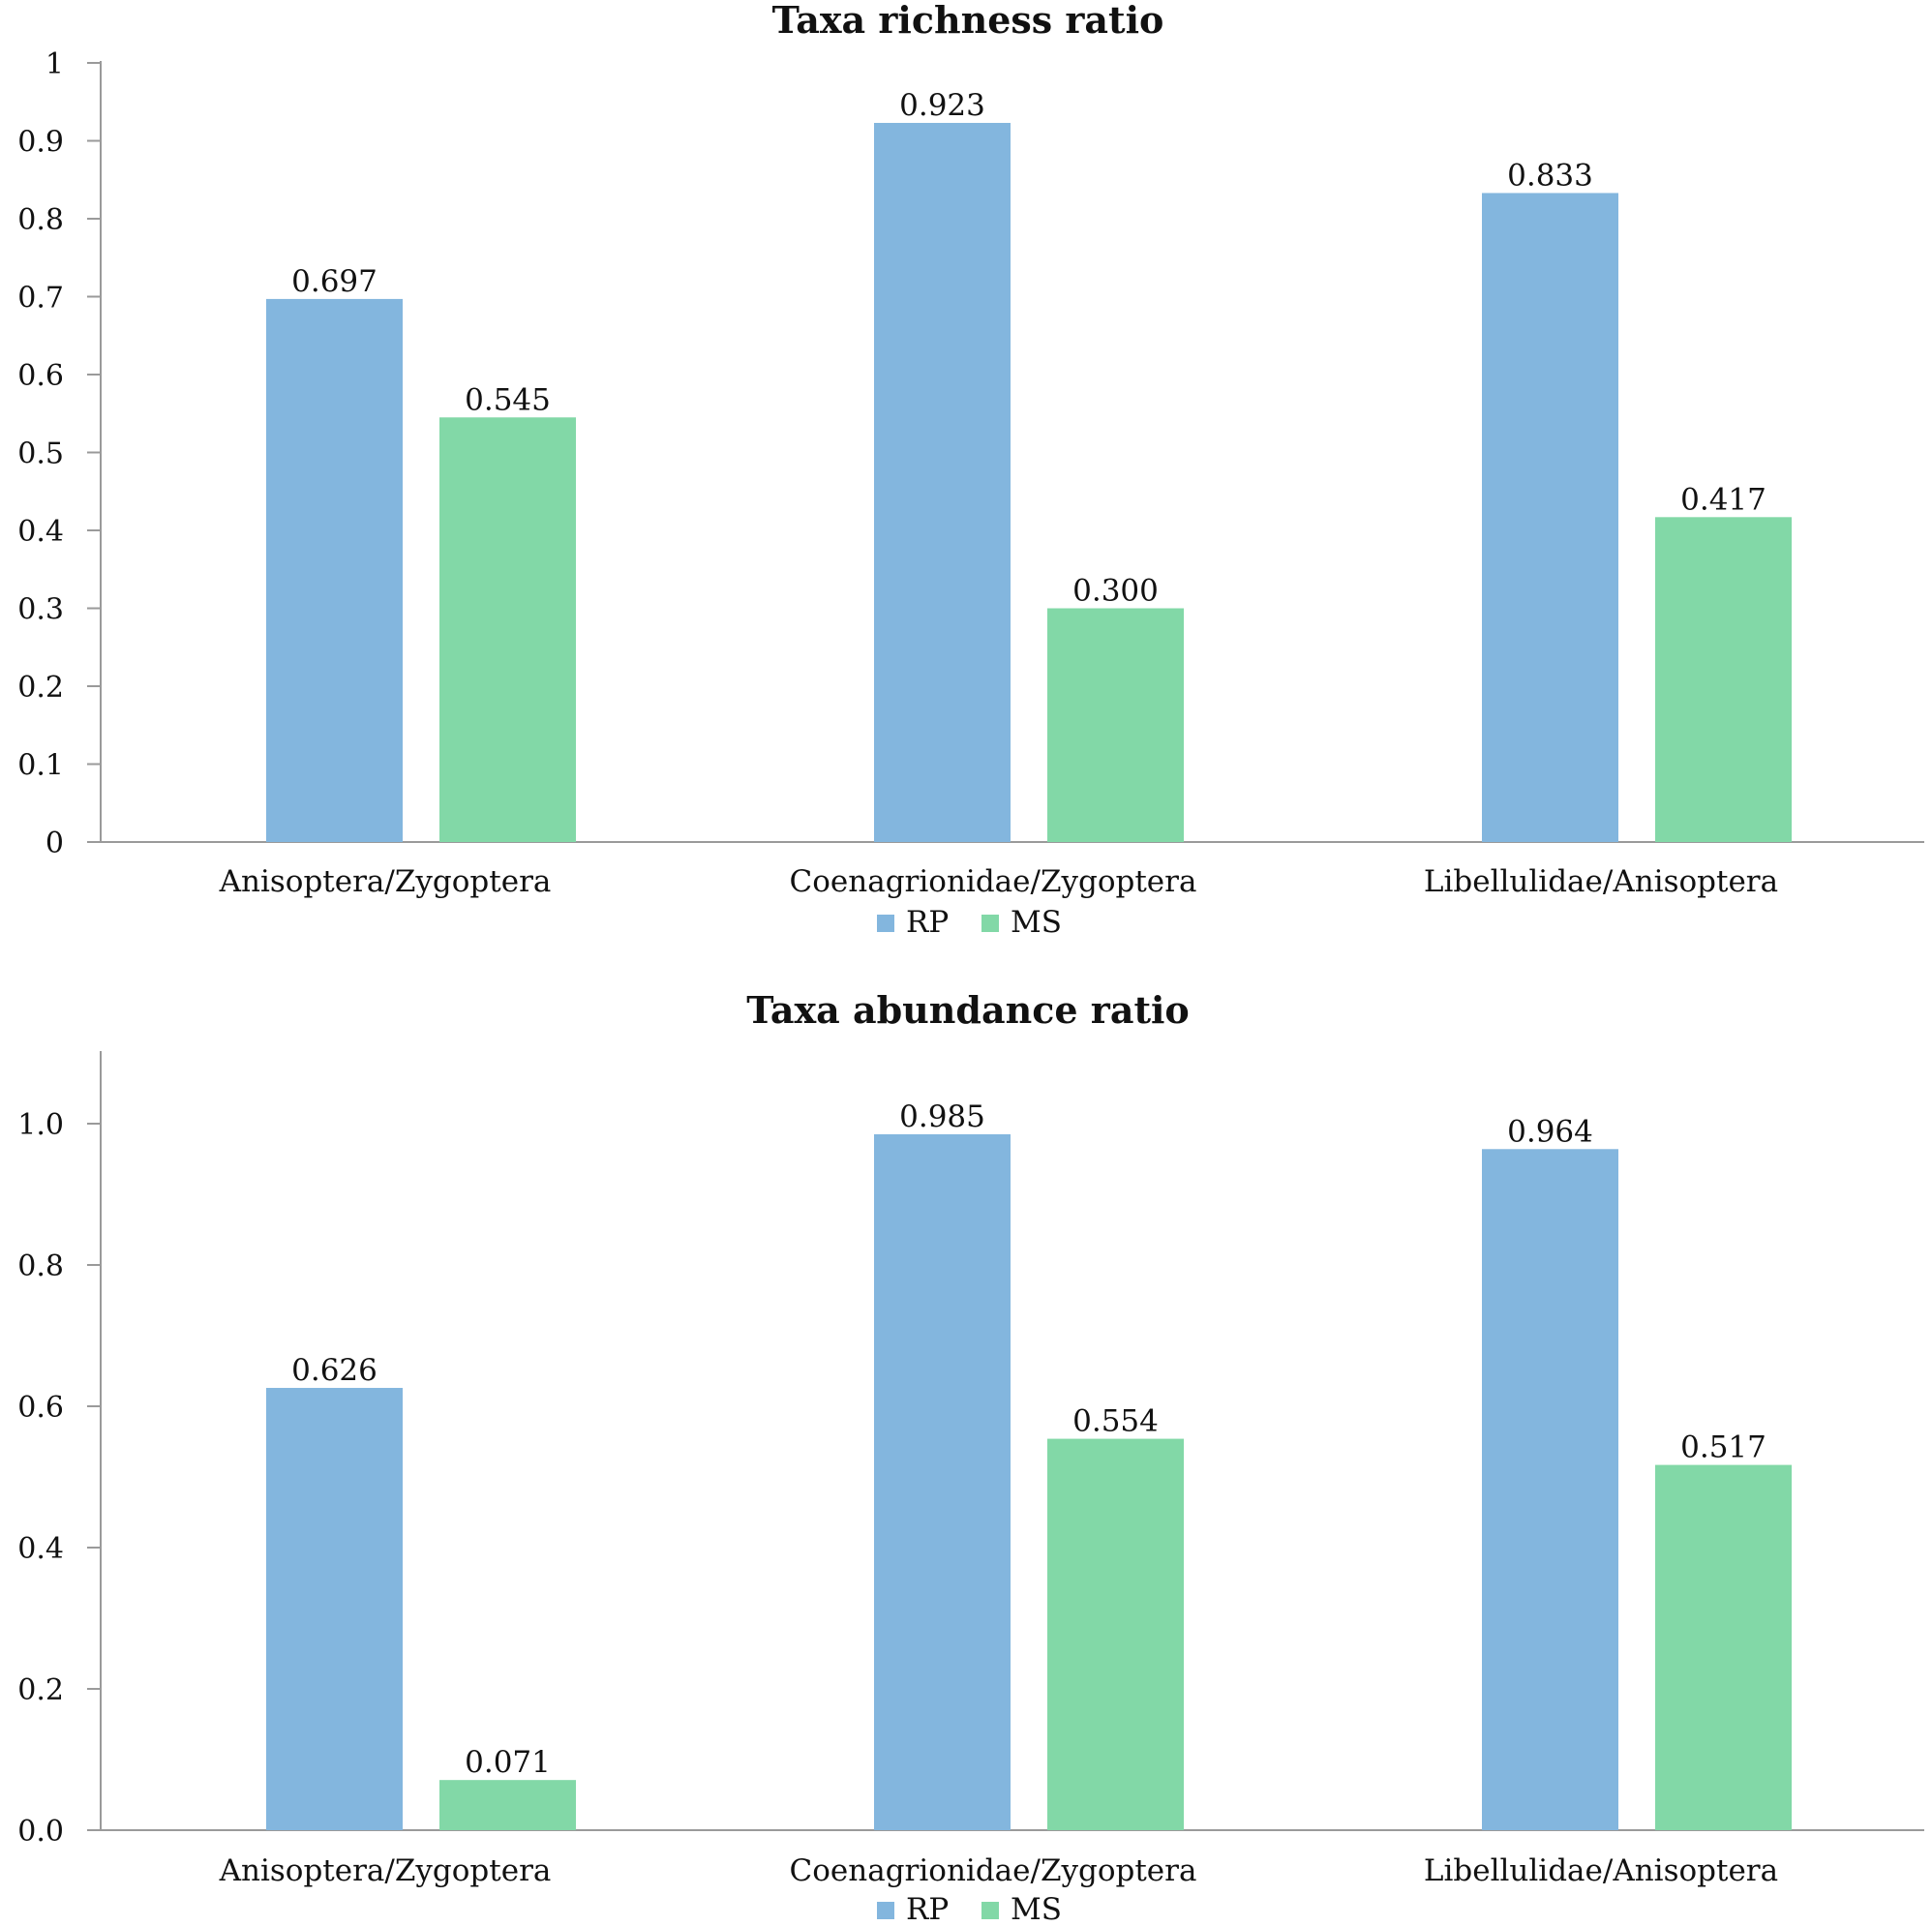  What do you see at coordinates (508, 399) in the screenshot?
I see `data-label: 0.545` at bounding box center [508, 399].